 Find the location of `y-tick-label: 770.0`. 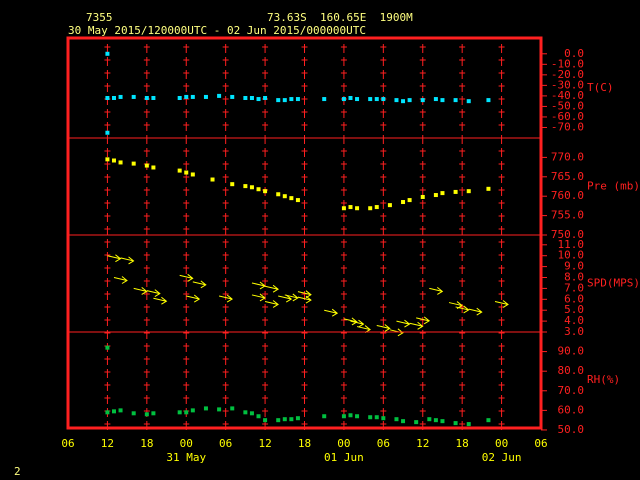

y-tick-label: 770.0 is located at coordinates (567, 156).